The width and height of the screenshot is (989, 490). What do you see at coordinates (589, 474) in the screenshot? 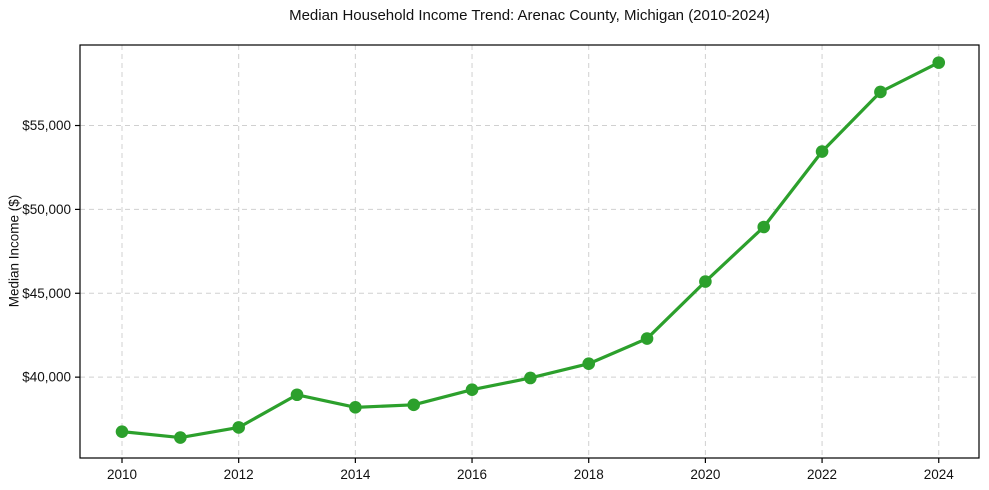
I see `x-tick-label: 2018` at bounding box center [589, 474].